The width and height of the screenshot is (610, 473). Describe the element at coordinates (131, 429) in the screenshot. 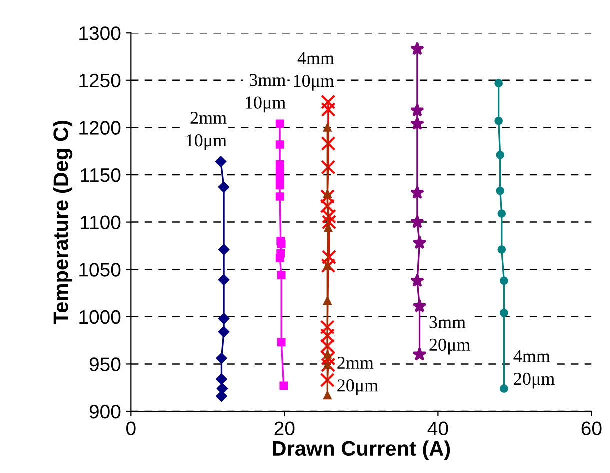

I see `x-tick-label: 0` at that location.